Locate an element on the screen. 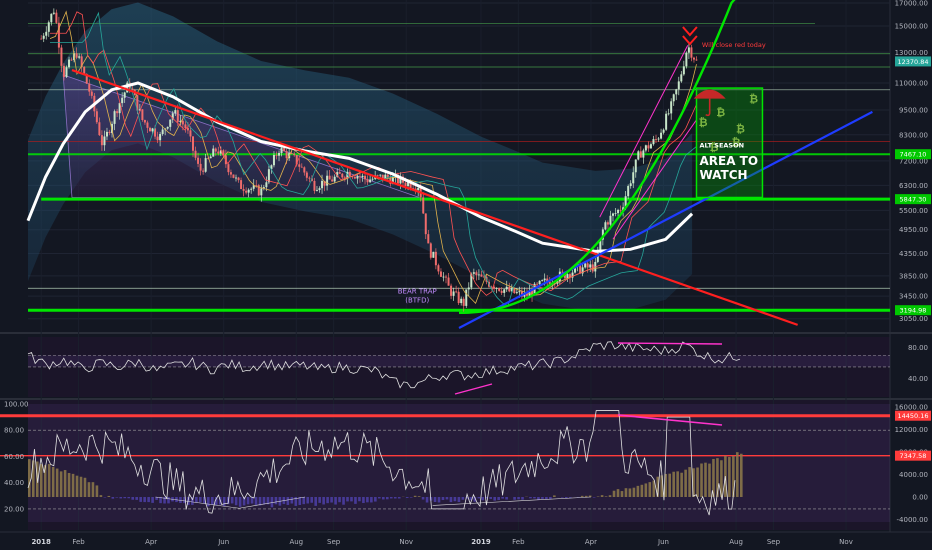 Image resolution: width=932 pixels, height=550 pixels. current-price-badge: 12370.84 is located at coordinates (912, 62).